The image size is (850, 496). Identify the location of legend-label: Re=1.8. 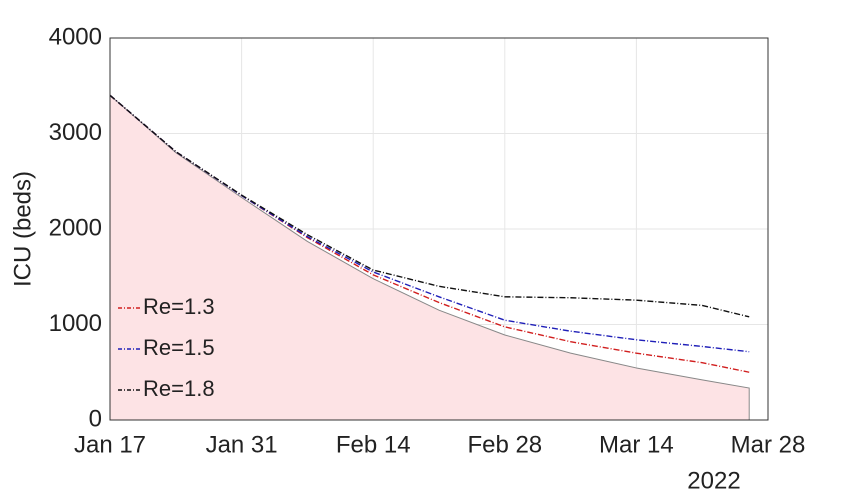
(179, 388).